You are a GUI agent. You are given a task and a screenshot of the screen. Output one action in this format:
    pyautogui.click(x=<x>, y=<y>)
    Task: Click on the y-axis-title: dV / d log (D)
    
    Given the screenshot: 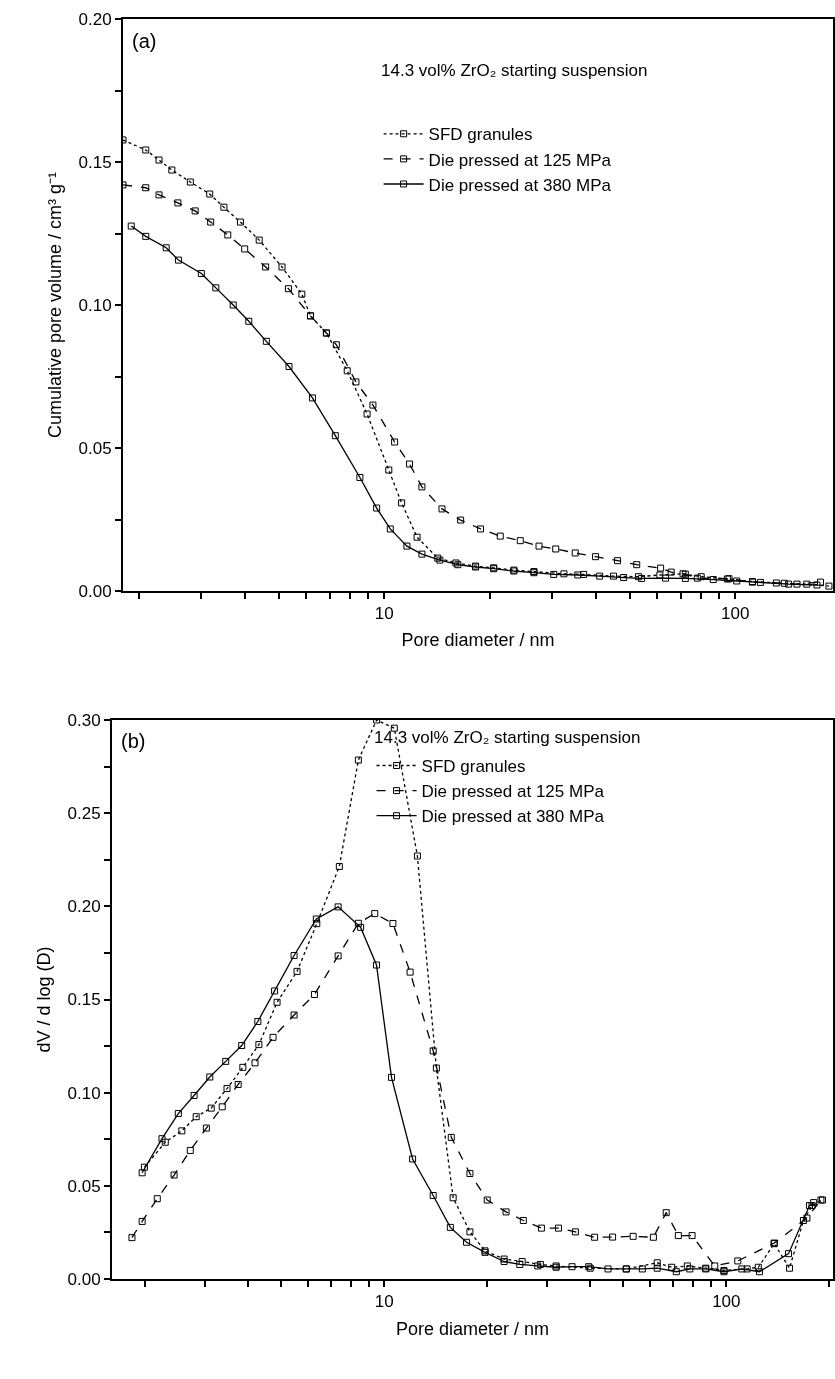 What is the action you would take?
    pyautogui.click(x=44, y=999)
    